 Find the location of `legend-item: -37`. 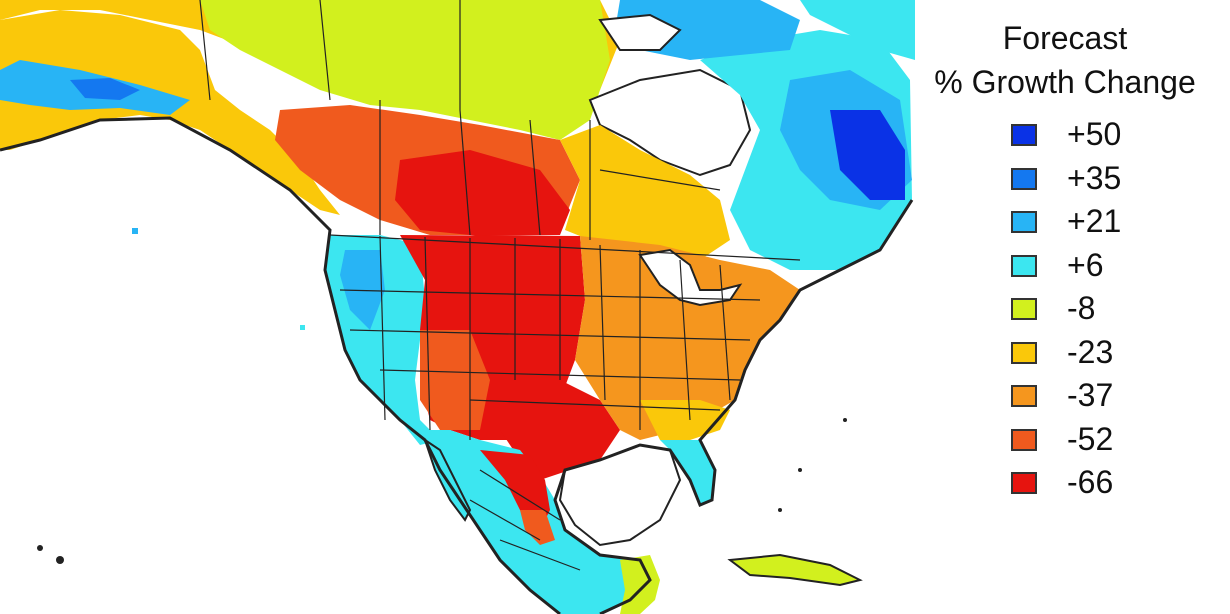

legend-item: -37 is located at coordinates (1111, 398).